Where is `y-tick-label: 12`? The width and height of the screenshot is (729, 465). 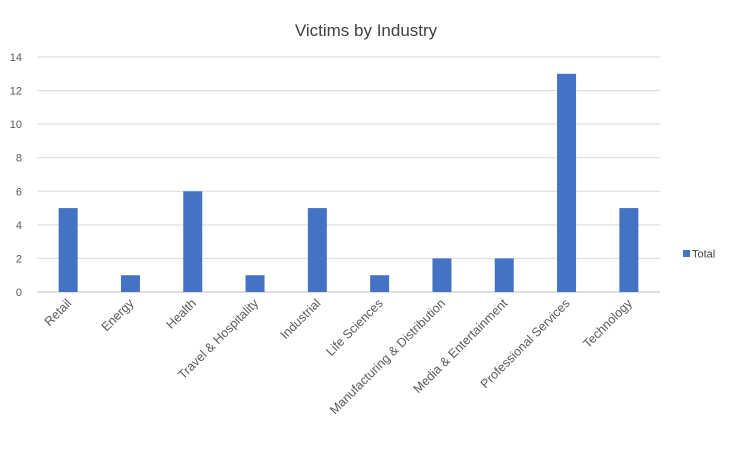
y-tick-label: 12 is located at coordinates (16, 92).